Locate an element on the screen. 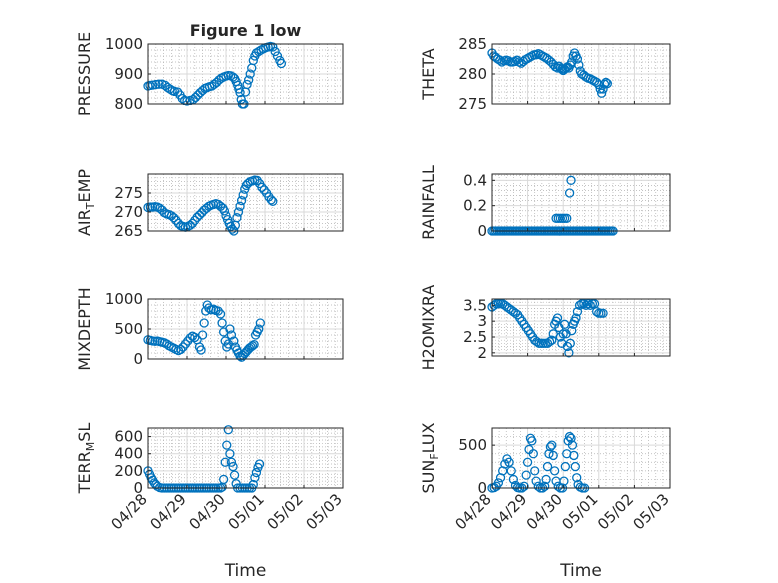  y-tick-label: 400 is located at coordinates (128, 454).